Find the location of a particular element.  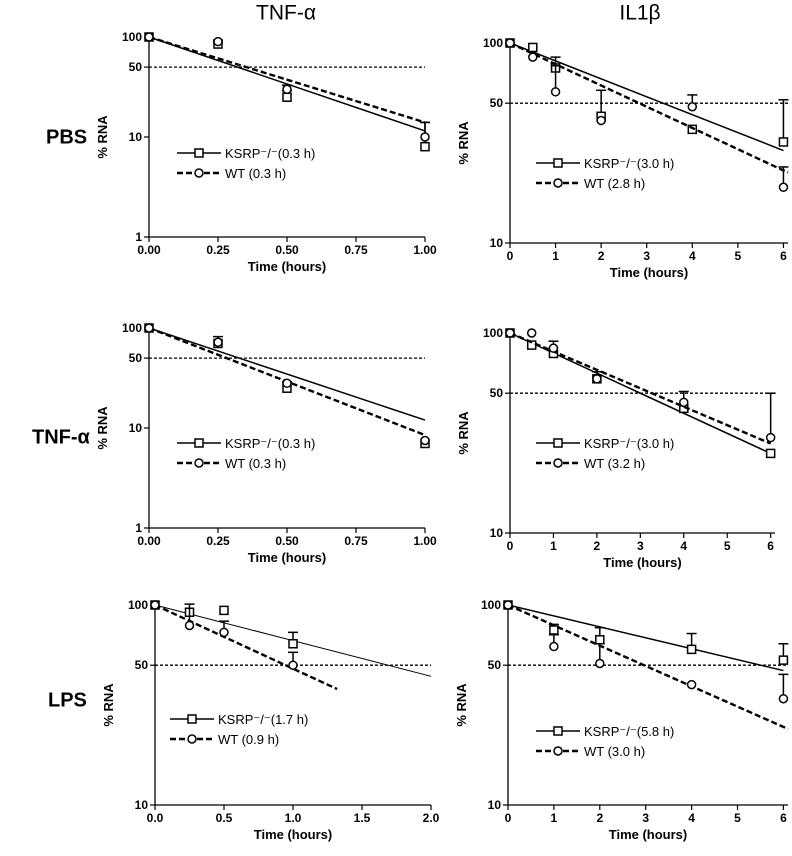

x-tick-label: 0.0 is located at coordinates (155, 818).